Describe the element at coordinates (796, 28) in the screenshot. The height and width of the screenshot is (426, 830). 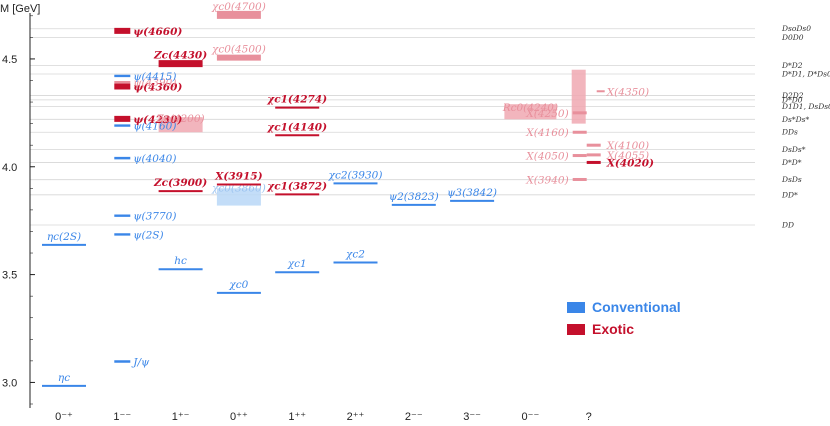
I see `threshold-label: DsoDs0` at that location.